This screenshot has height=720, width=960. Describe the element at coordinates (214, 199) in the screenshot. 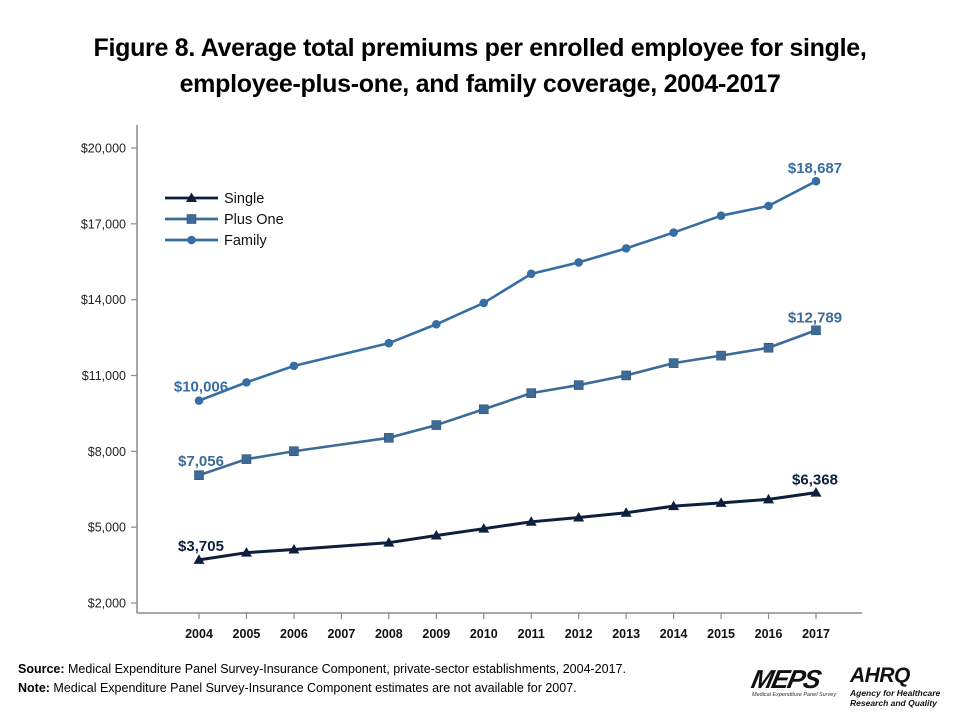

I see `legend-item-single: Single` at that location.